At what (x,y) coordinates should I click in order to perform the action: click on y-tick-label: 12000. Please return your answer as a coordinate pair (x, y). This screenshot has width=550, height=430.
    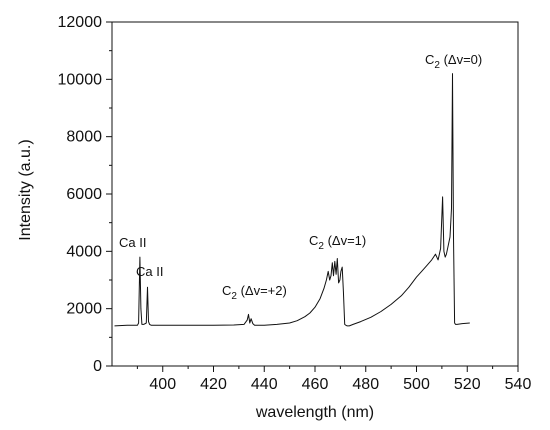
    Looking at the image, I should click on (80, 22).